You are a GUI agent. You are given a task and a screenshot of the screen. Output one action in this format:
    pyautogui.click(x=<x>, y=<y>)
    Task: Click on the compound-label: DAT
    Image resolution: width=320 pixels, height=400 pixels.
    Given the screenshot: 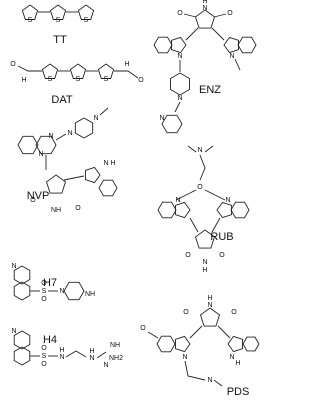 What is the action you would take?
    pyautogui.click(x=61, y=100)
    